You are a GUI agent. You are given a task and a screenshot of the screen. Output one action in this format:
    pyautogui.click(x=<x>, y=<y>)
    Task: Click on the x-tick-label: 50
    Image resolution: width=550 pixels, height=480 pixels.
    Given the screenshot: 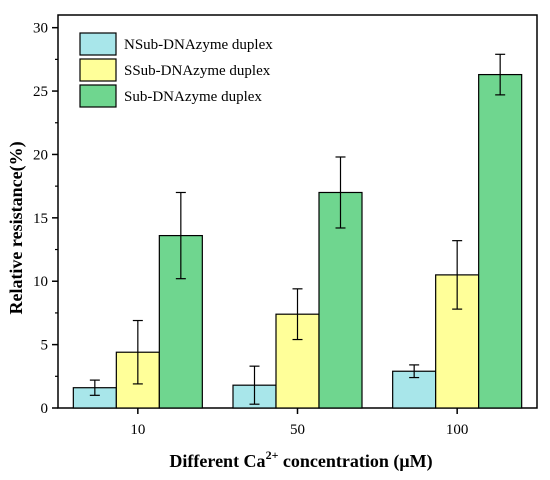 What is the action you would take?
    pyautogui.click(x=297, y=430)
    